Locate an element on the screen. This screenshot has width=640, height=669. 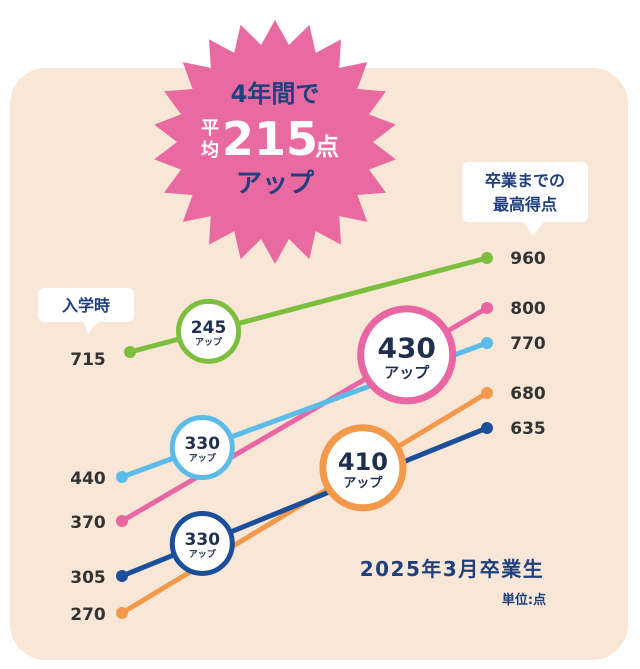
callout-right-box is located at coordinates (525, 199).